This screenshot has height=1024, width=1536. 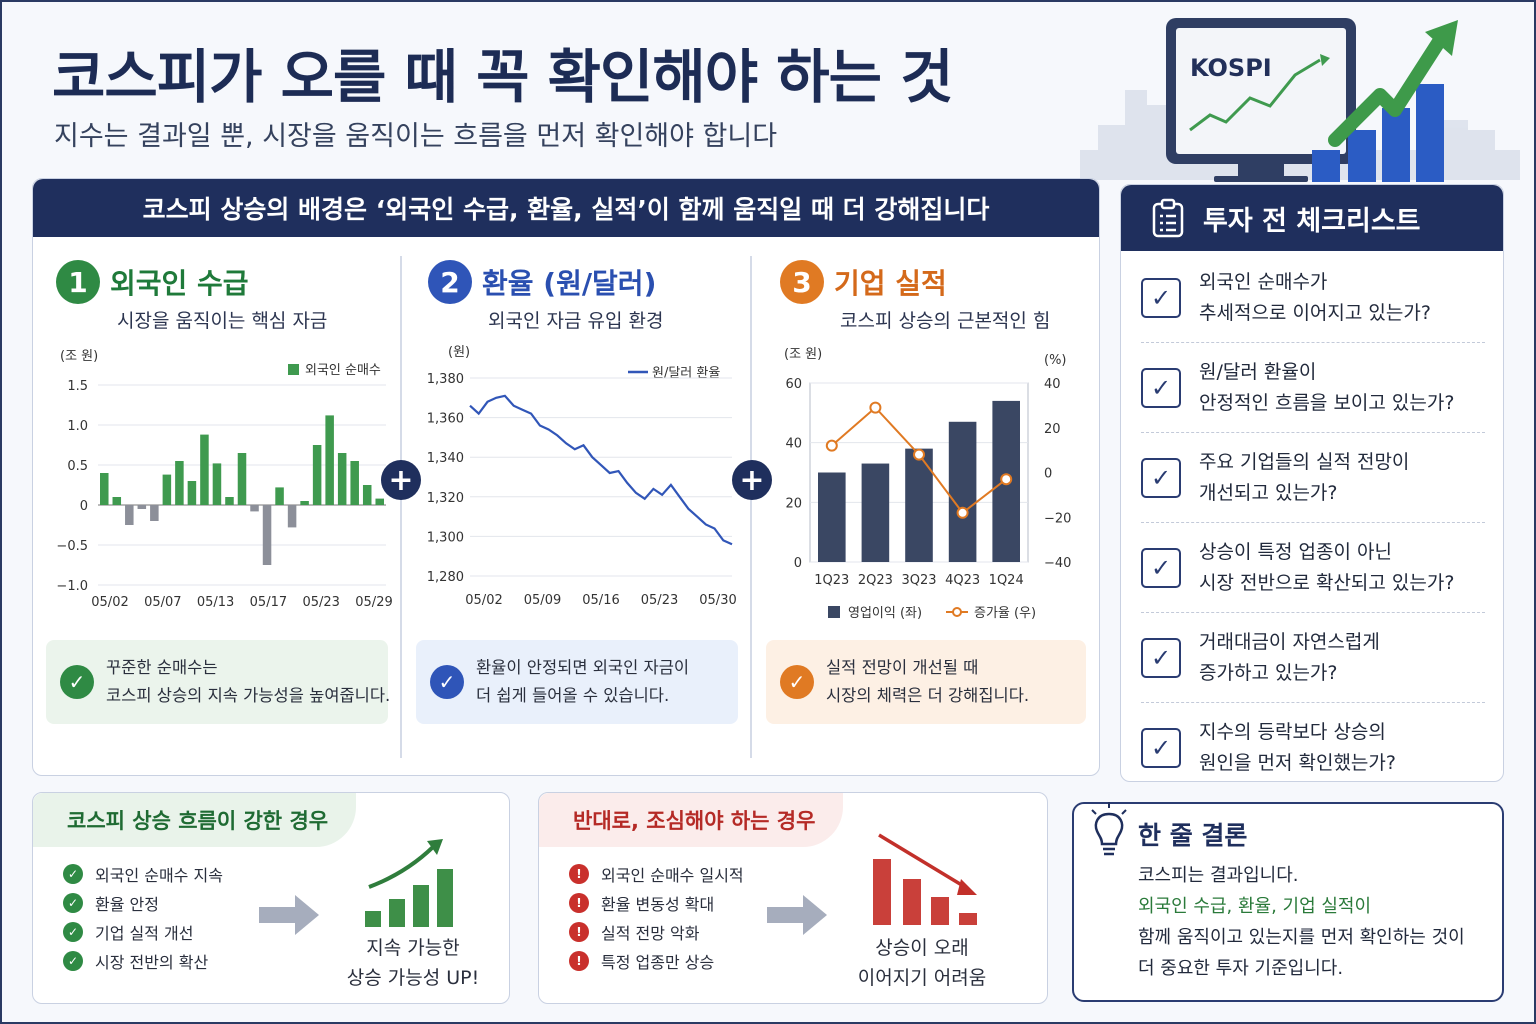 I want to click on note-text: 꾸준한 순매수는 코스피 상승의 지속 가능성을 높여줍니다., so click(x=248, y=681).